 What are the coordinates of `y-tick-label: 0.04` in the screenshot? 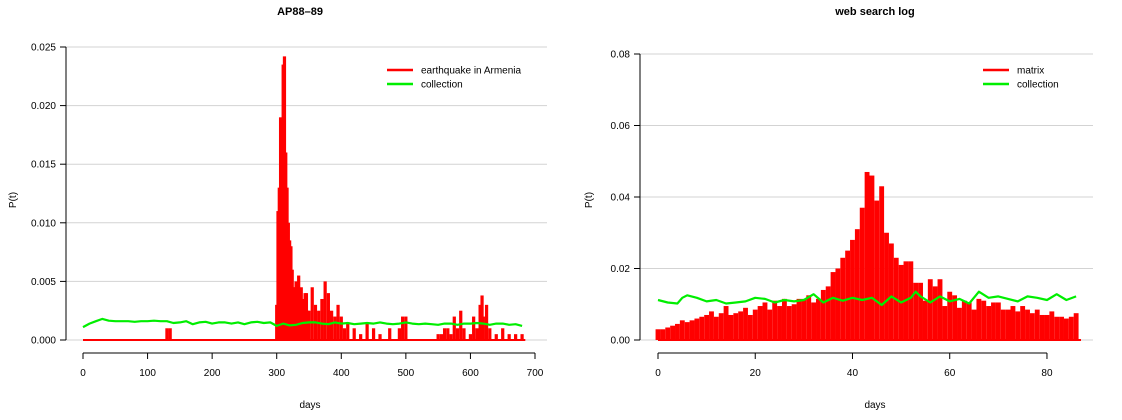 It's located at (621, 198).